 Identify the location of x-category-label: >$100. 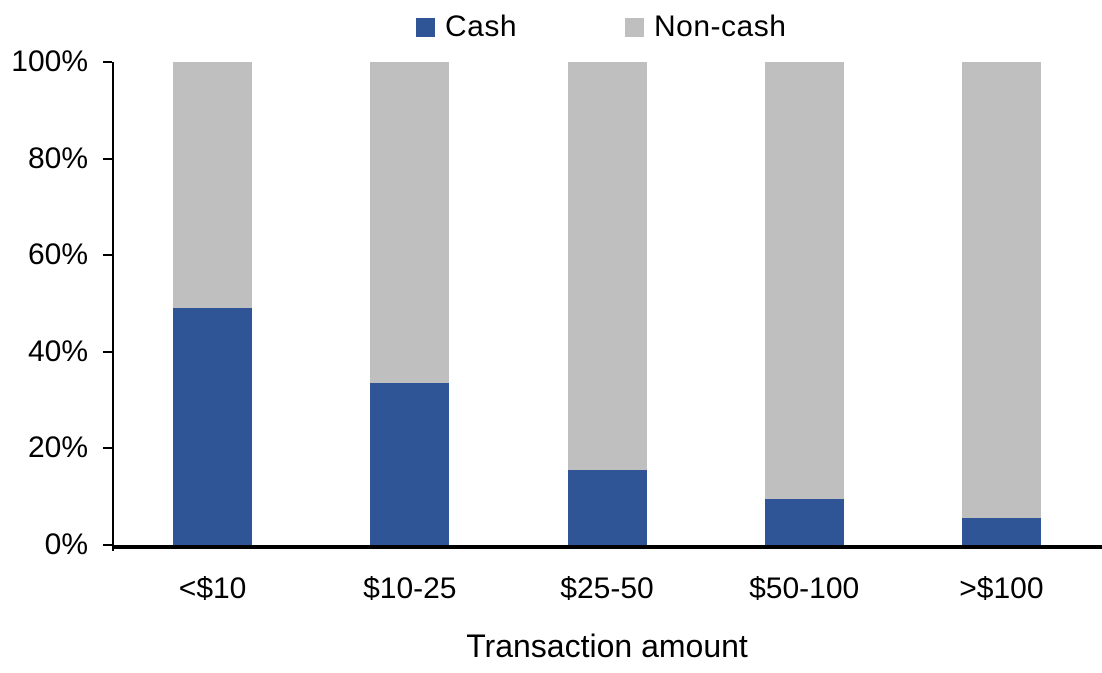
(1001, 588).